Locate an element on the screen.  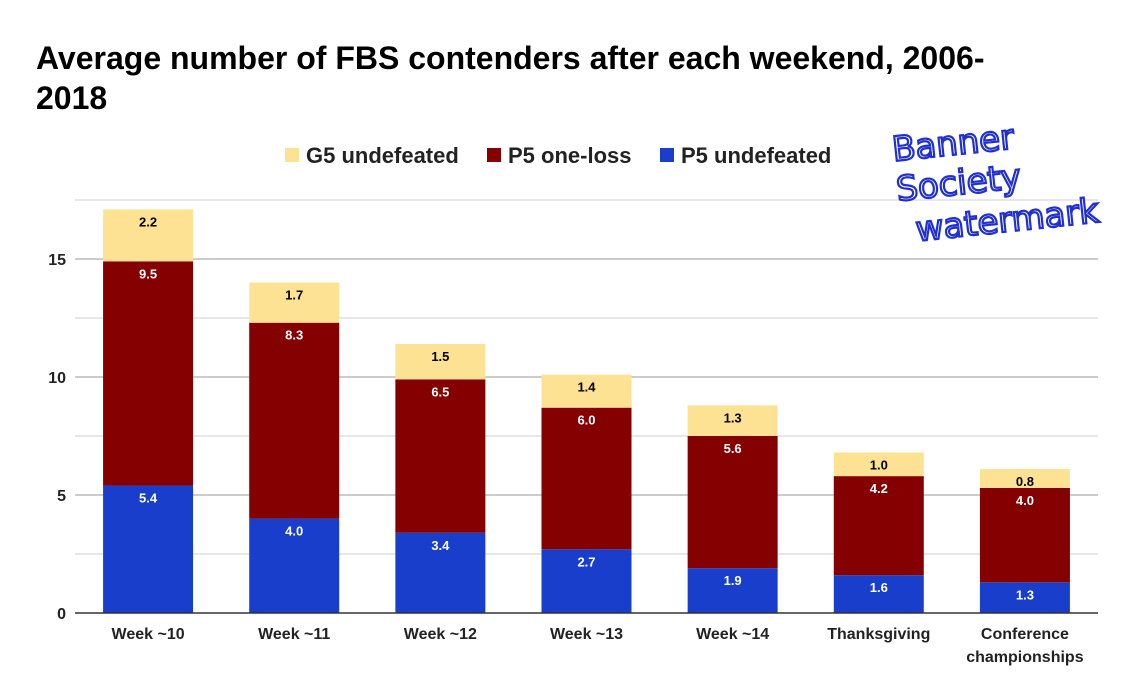
legend: G5 undefeated P5 one-loss P5 undefeated is located at coordinates (558, 155).